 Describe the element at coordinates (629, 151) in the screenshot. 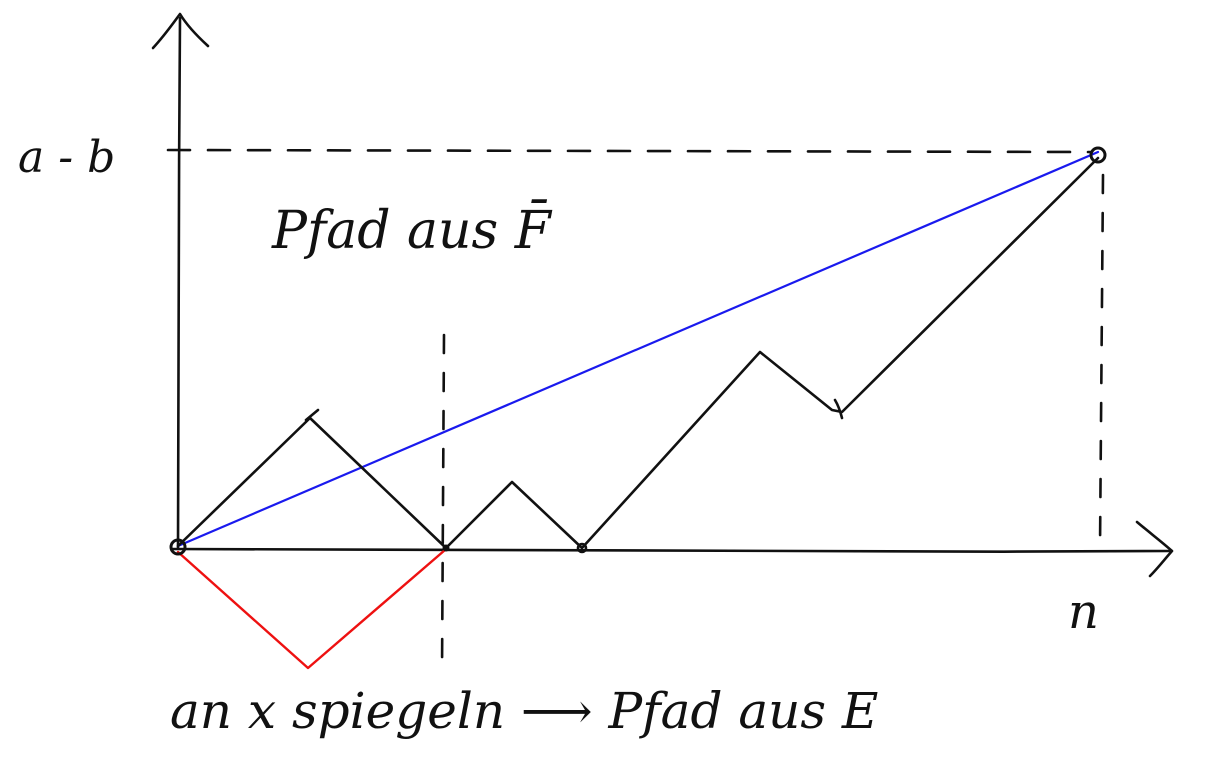

I see `level-dashed-line` at that location.